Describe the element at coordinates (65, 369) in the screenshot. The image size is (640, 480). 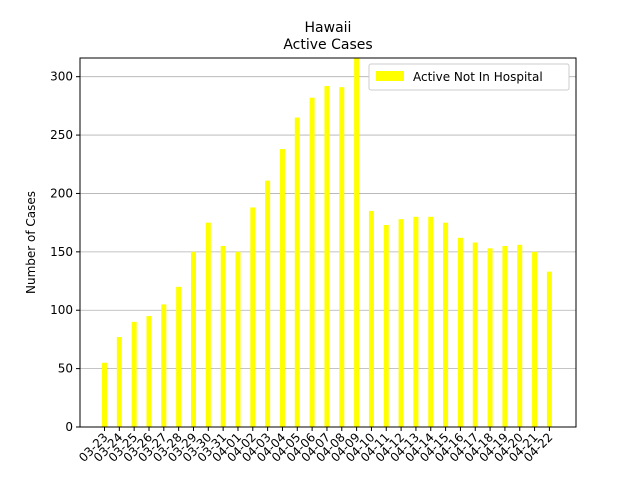
I see `y-tick-label: 50` at that location.